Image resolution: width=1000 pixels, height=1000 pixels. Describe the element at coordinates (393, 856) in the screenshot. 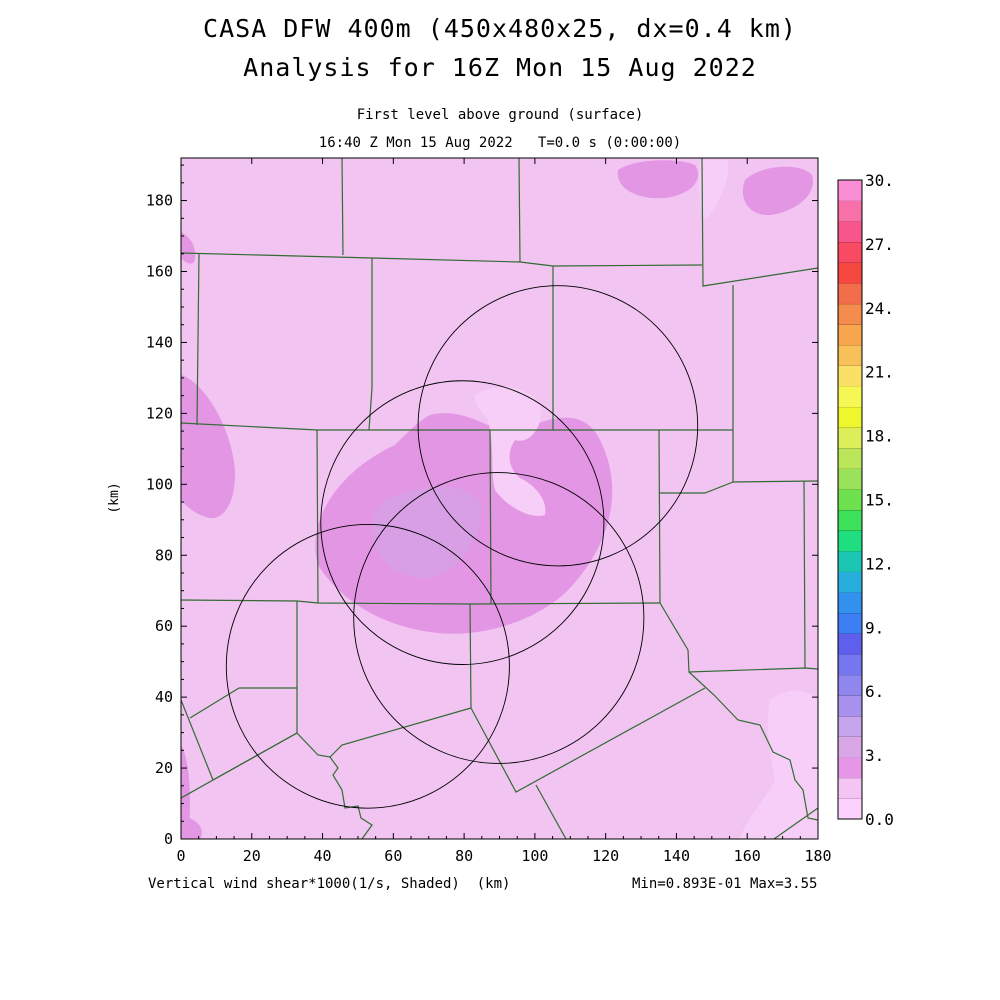

I see `x-tick-label: 60` at that location.